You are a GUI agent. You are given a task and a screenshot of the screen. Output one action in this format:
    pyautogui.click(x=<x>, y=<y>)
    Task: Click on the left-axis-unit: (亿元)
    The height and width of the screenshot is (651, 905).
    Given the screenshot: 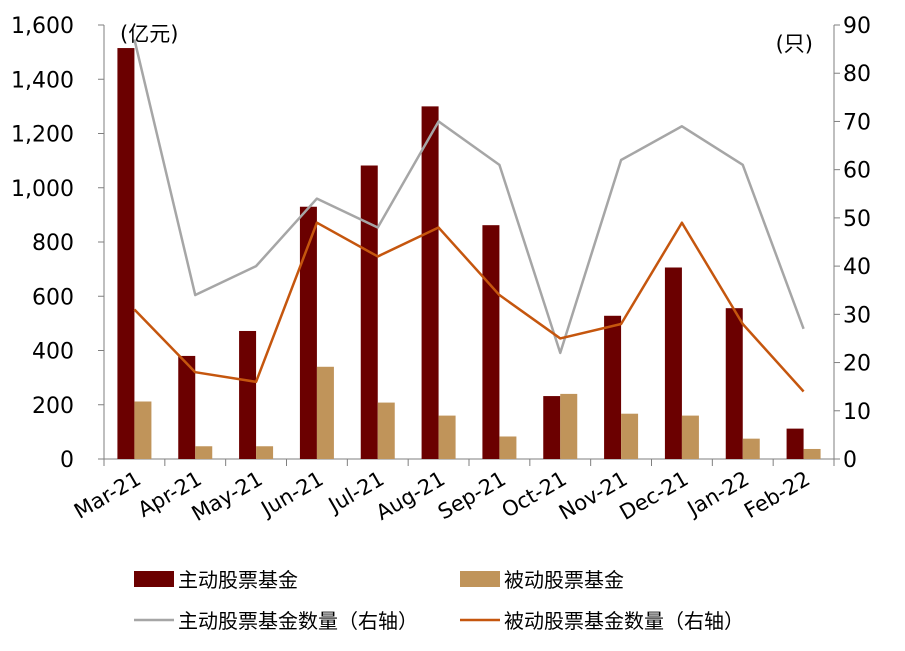 What is the action you would take?
    pyautogui.click(x=149, y=34)
    